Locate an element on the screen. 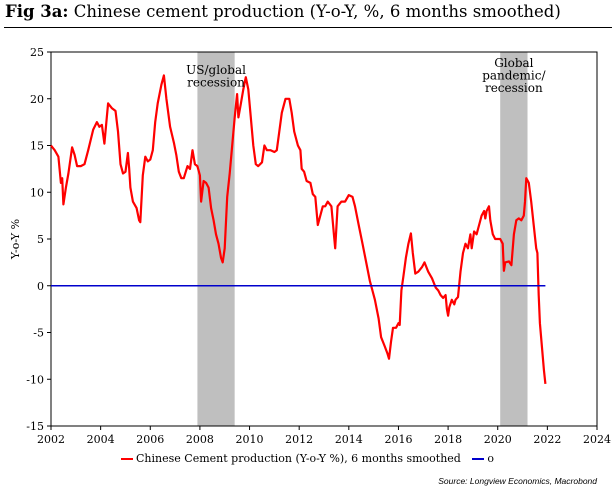  shaded-region-label-0-0: US/global is located at coordinates (216, 70).